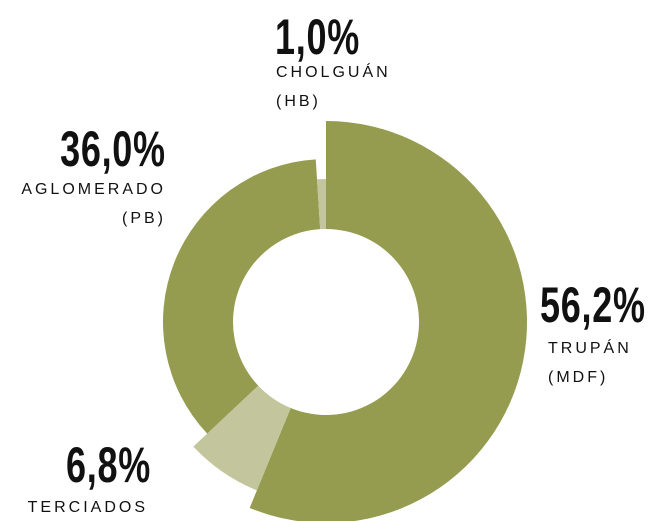 The height and width of the screenshot is (521, 662). Describe the element at coordinates (593, 305) in the screenshot. I see `value-label: 56,2%` at that location.